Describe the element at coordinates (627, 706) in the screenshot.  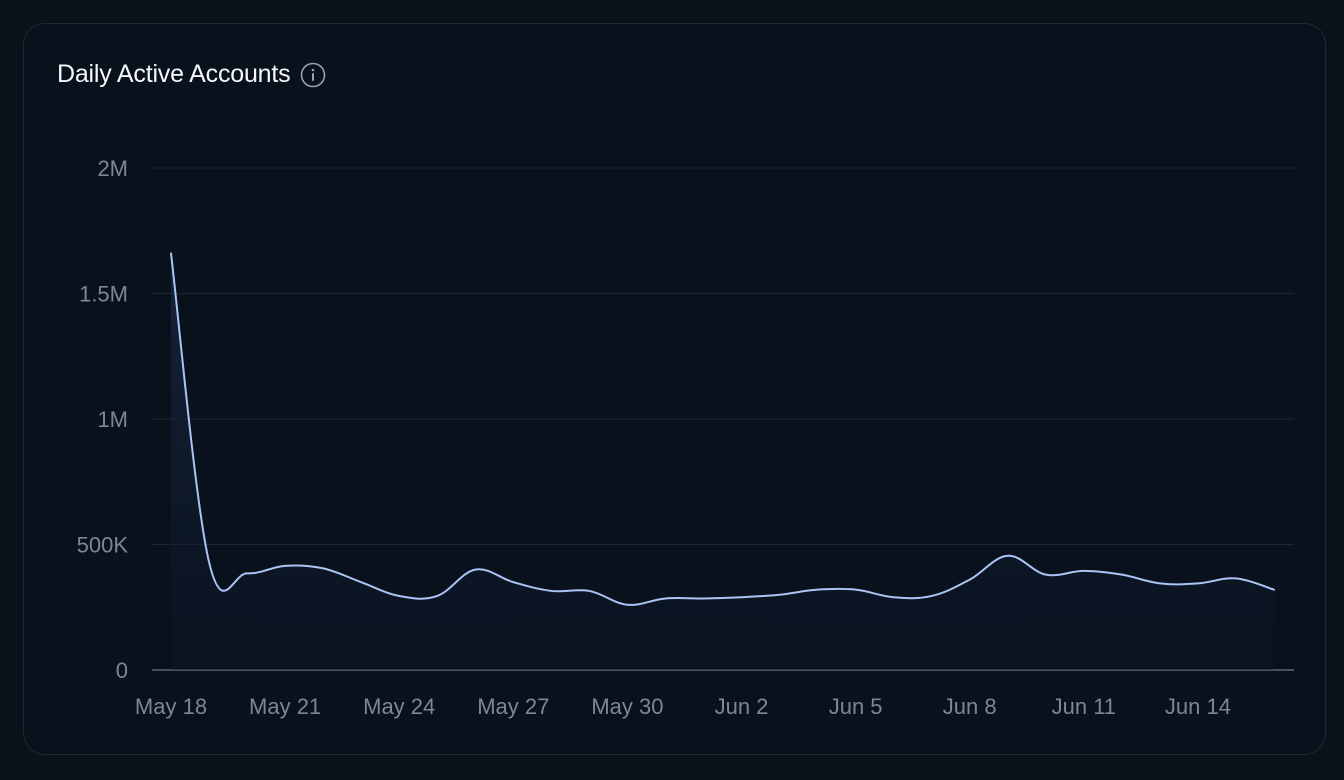
I see `x-tick-label: May 30` at that location.